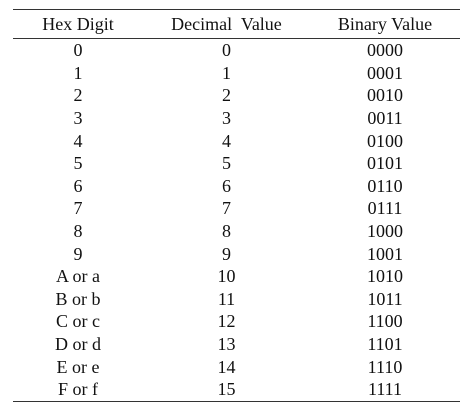 The height and width of the screenshot is (414, 474). I want to click on decimal-cell: 4, so click(226, 140).